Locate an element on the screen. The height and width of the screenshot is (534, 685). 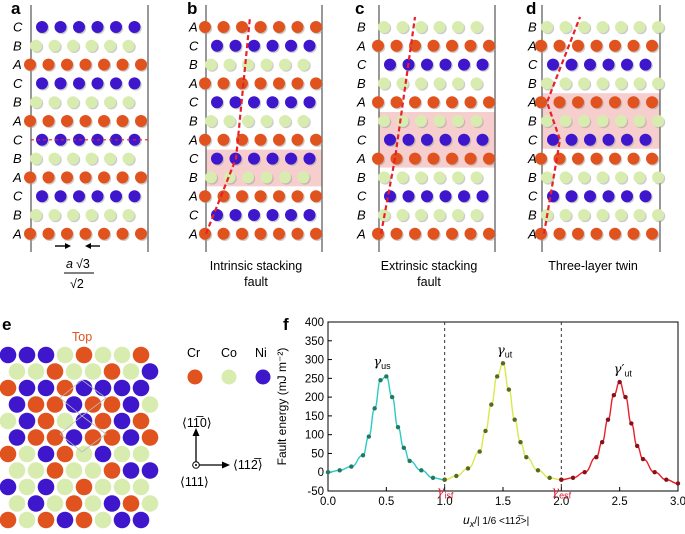
annotation-gamma: γ′ut is located at coordinates (623, 370).